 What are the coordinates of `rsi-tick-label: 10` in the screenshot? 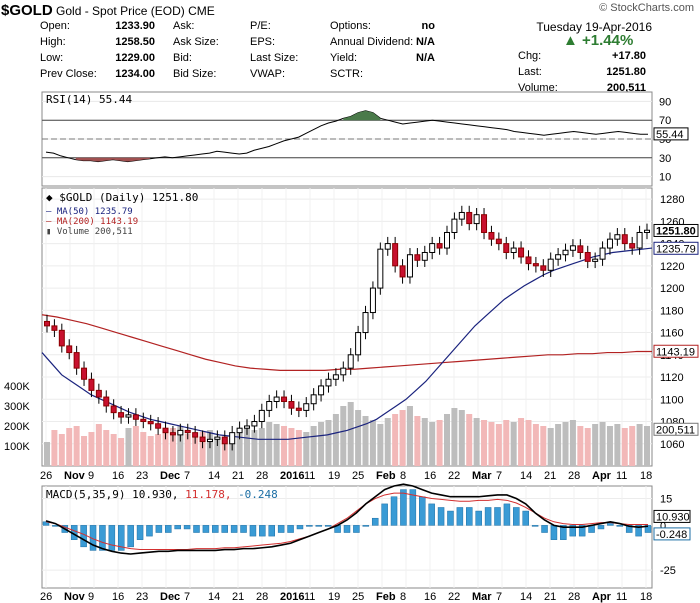 It's located at (665, 178).